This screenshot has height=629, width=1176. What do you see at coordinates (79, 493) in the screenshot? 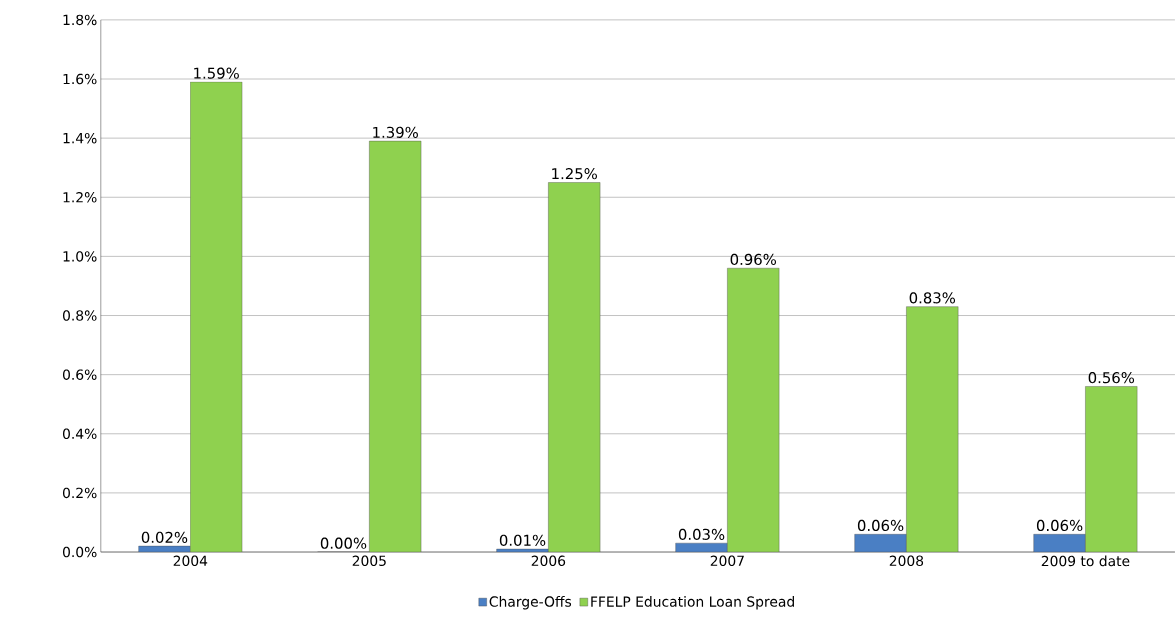
I see `y-tick-label: 0.2%` at bounding box center [79, 493].